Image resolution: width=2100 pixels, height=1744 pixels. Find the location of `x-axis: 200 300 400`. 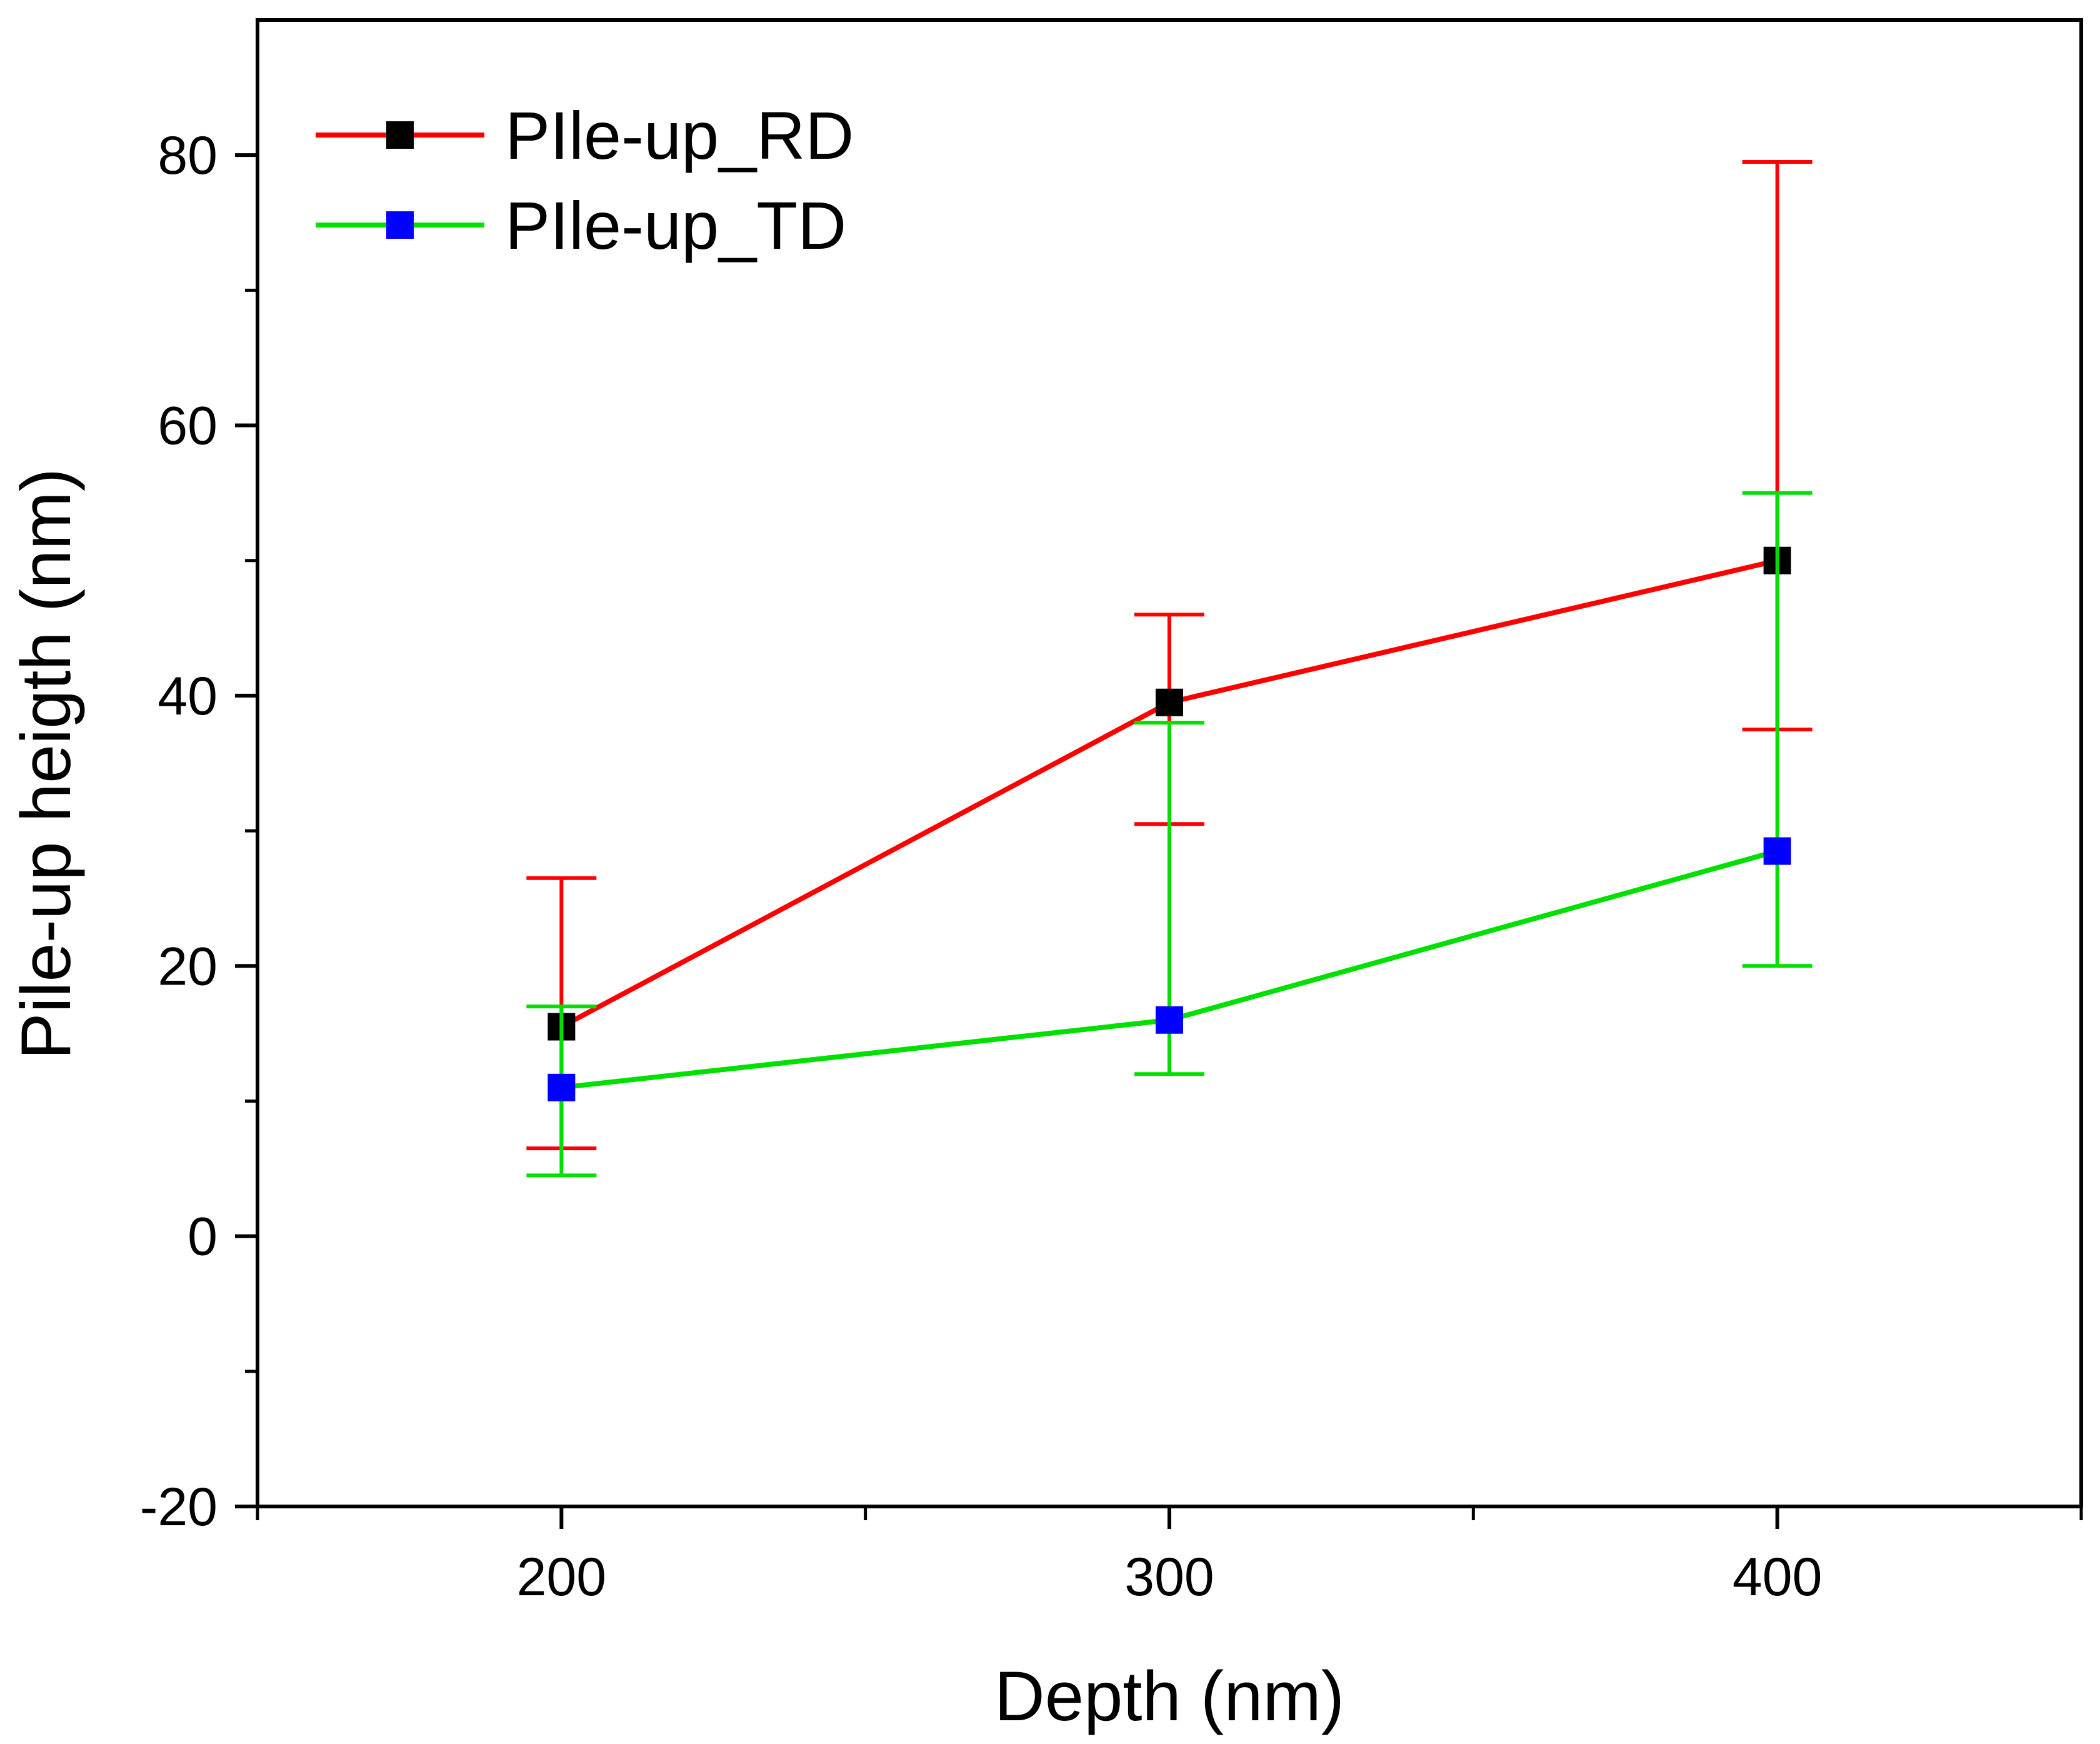

x-axis: 200 300 400 is located at coordinates (1169, 1557).